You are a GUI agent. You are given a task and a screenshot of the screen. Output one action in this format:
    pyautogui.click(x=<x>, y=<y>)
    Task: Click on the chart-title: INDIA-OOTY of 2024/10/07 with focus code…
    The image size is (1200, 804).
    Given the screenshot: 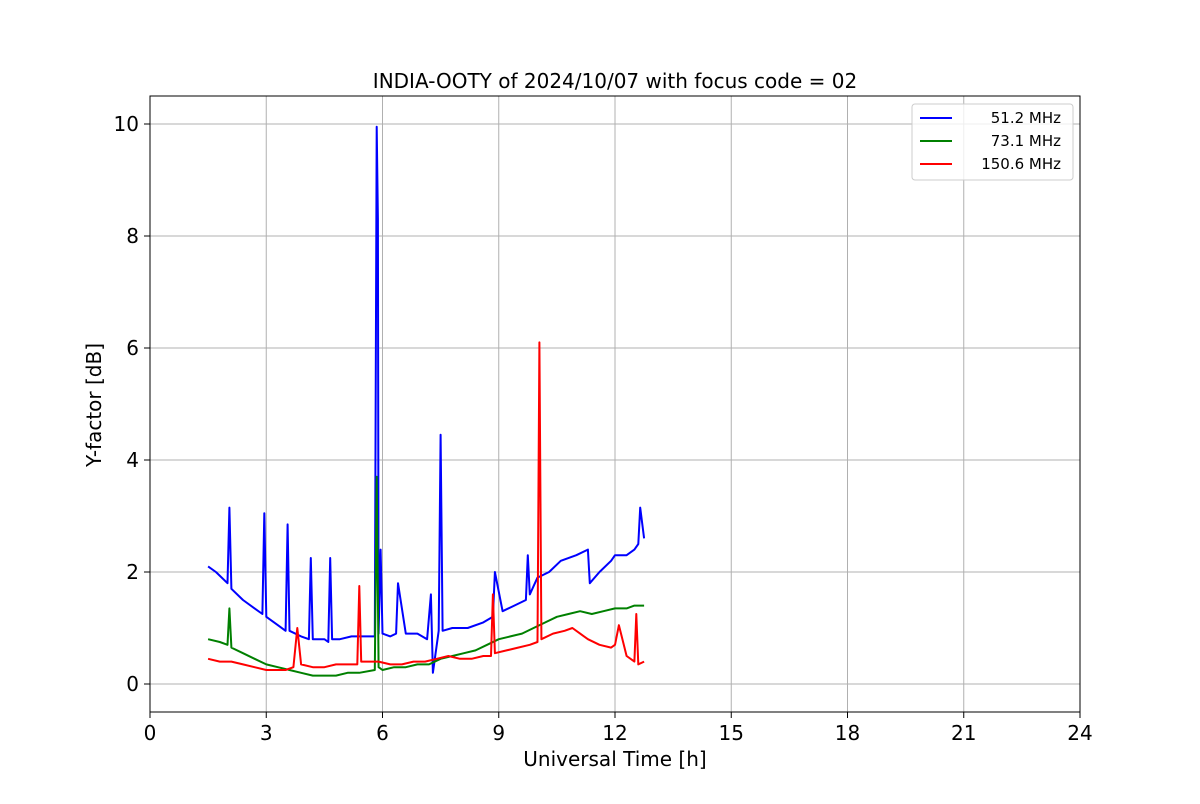 What is the action you would take?
    pyautogui.click(x=615, y=81)
    